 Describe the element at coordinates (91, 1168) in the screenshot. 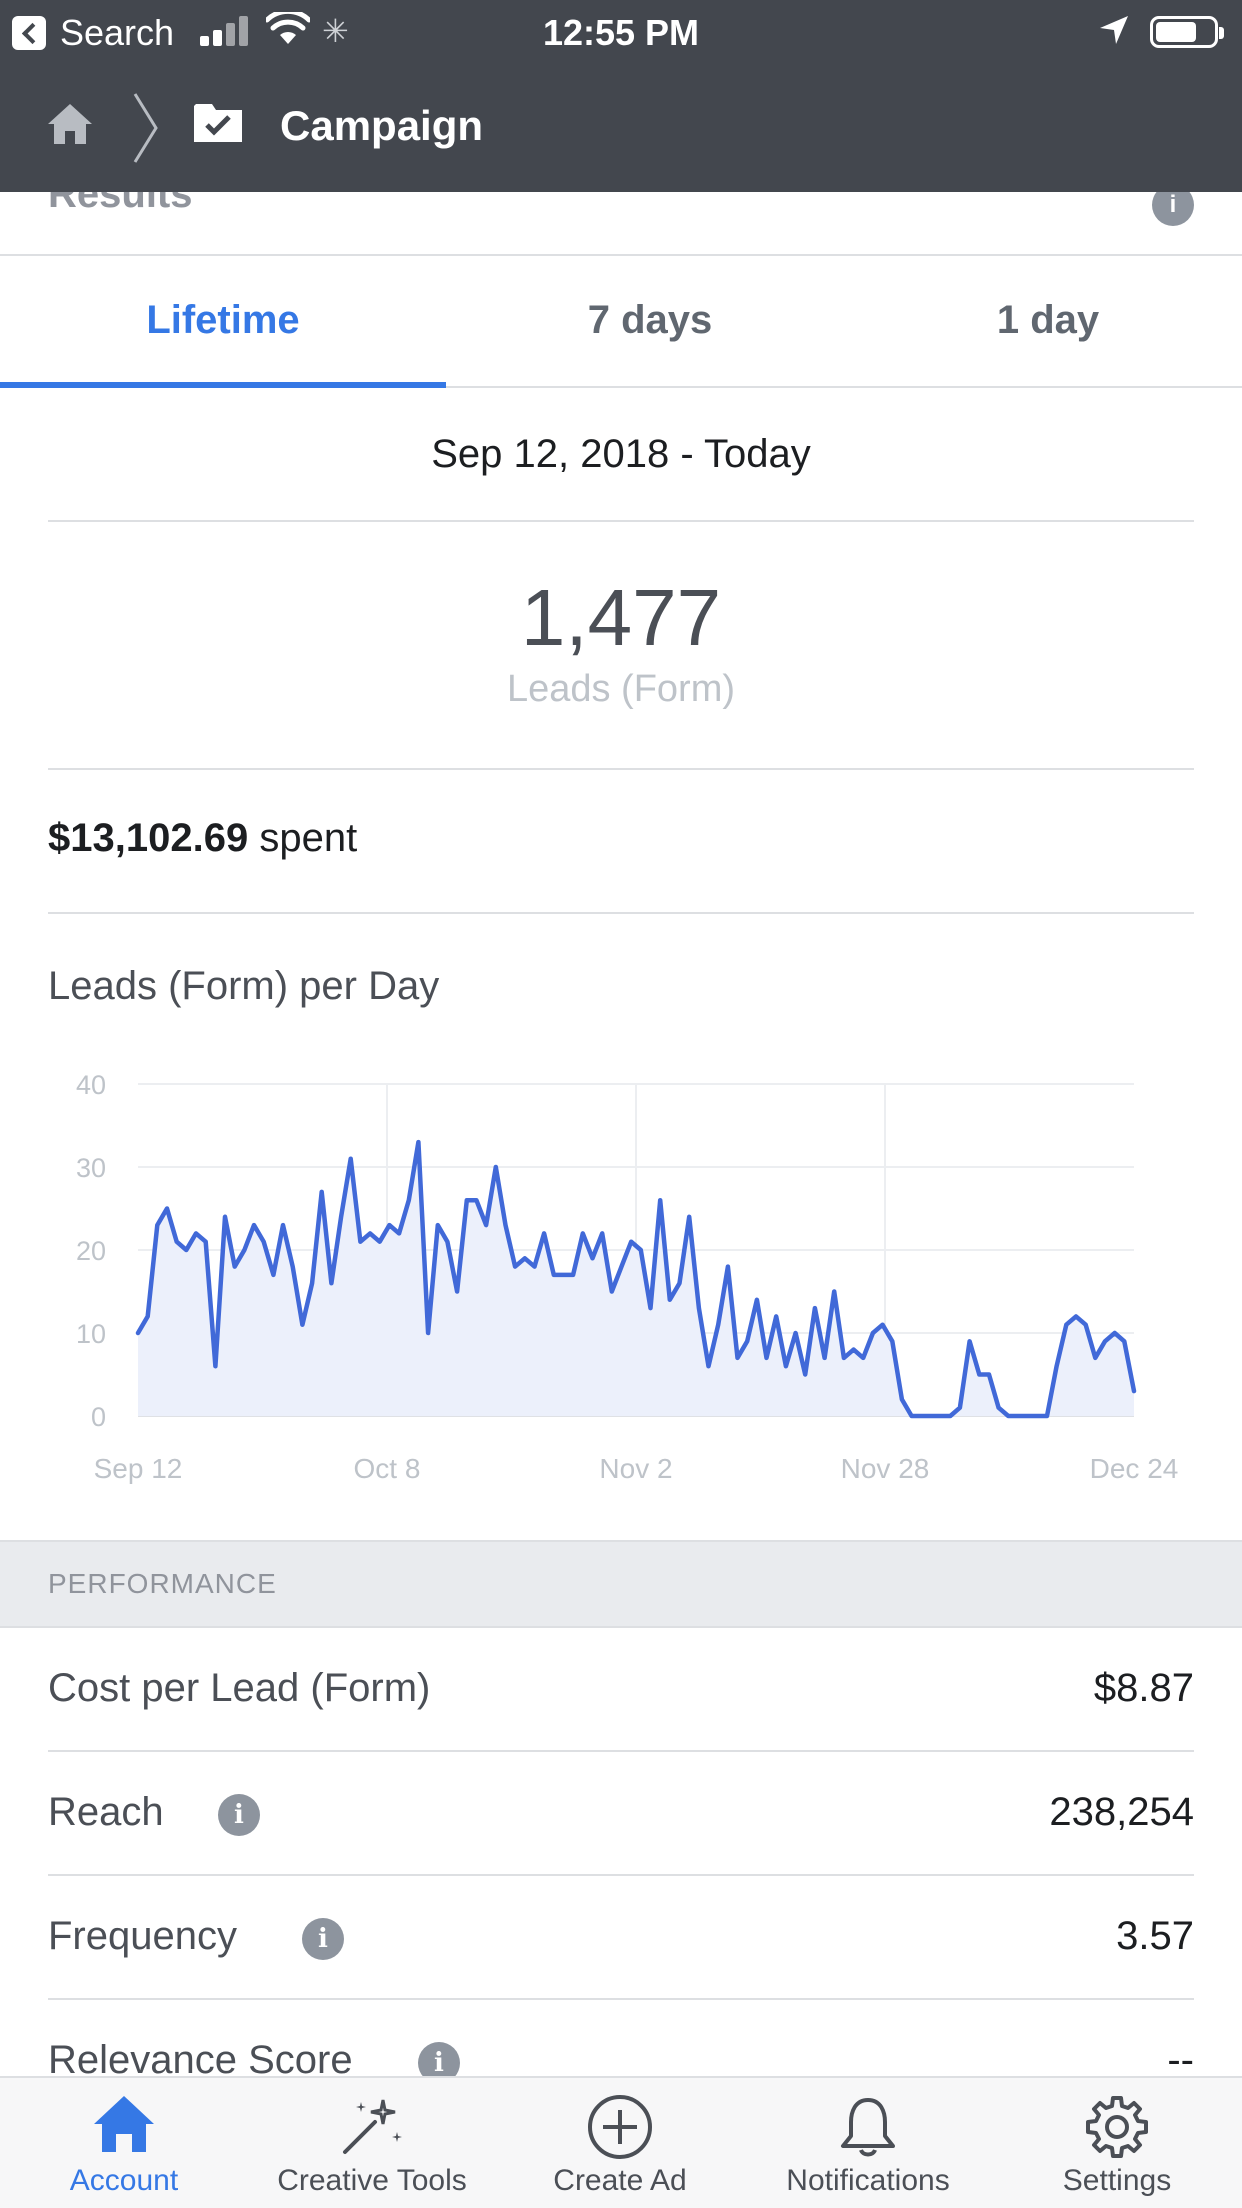

I see `chart-y-tick-label: 30` at that location.